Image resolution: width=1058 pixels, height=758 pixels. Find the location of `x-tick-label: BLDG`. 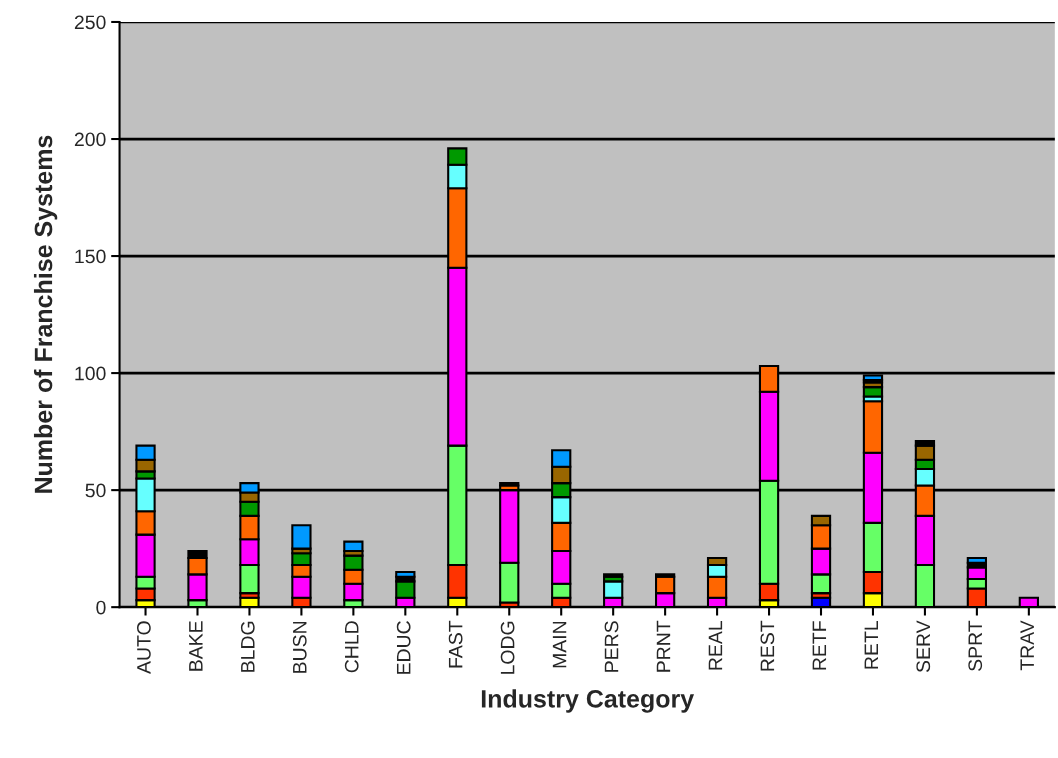

x-tick-label: BLDG is located at coordinates (247, 646).